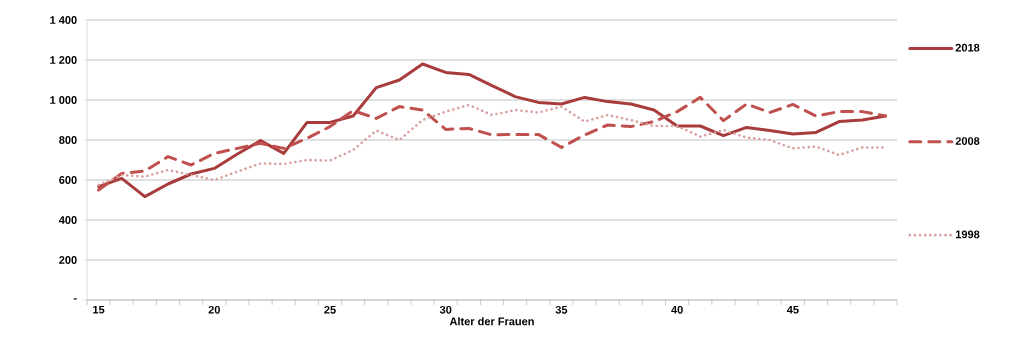 The width and height of the screenshot is (1015, 357). Describe the element at coordinates (967, 47) in the screenshot. I see `legend-label: 2018` at that location.